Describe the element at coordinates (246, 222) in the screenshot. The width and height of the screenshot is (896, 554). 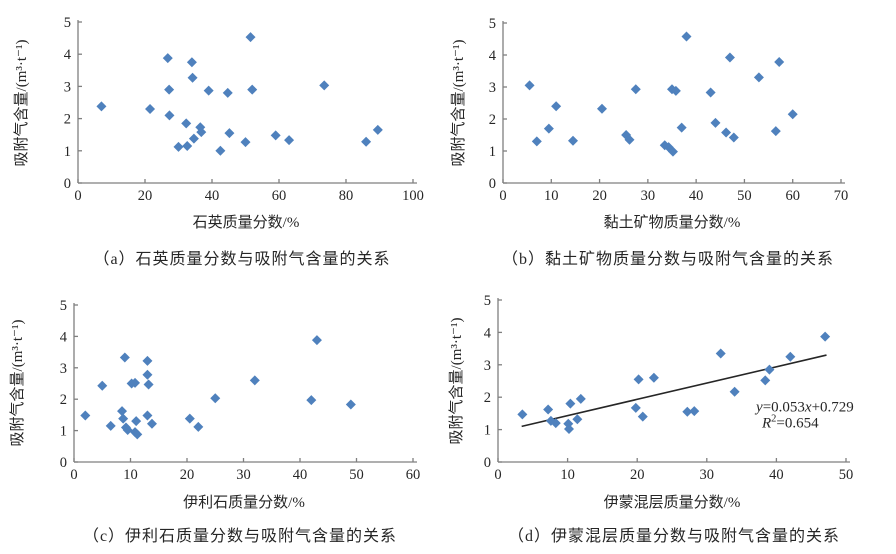
I see `x-axis-title-a: 石英质量分数/%` at that location.